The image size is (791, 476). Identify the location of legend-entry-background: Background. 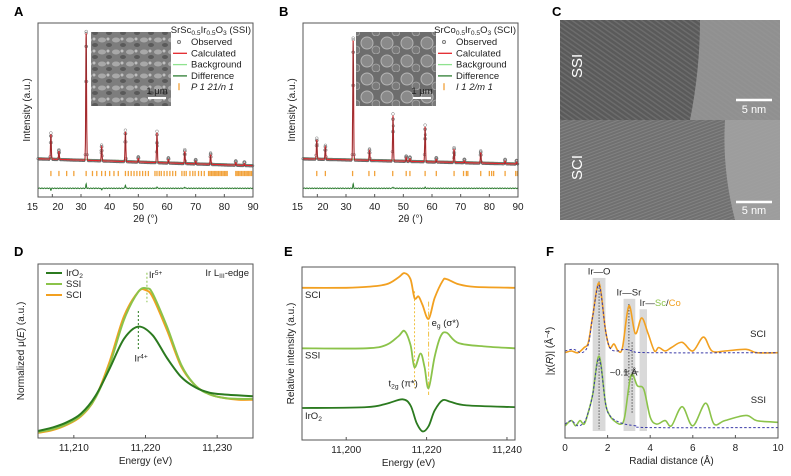
(216, 65).